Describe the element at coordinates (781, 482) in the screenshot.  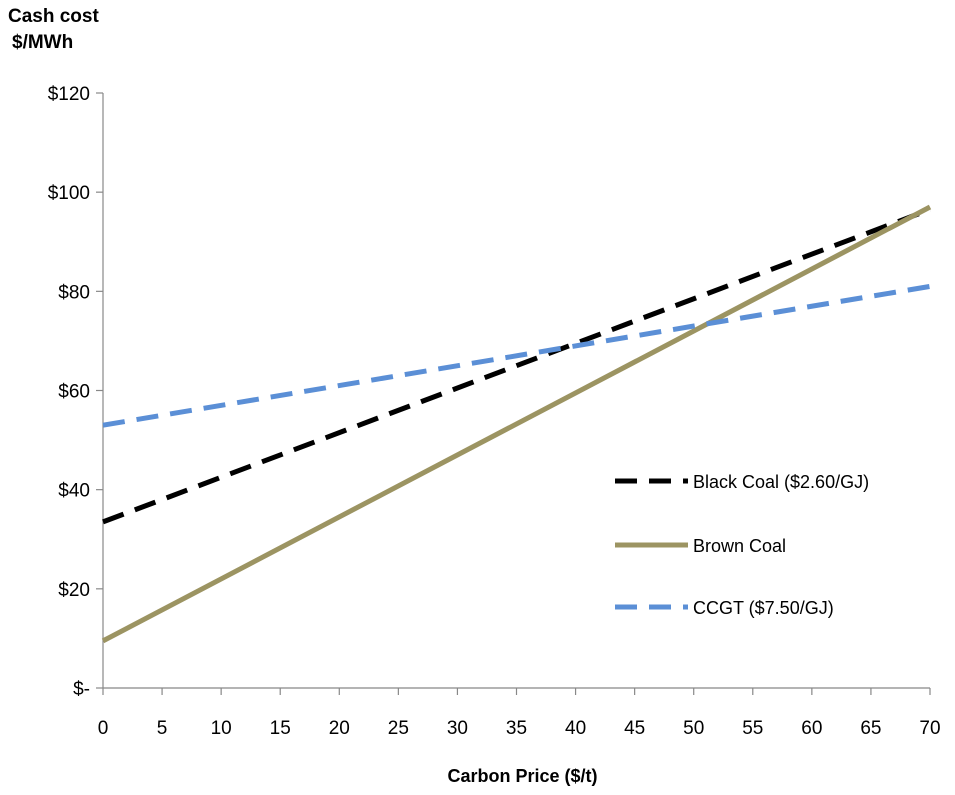
I see `legend-label-1: Black Coal ($2.60/GJ)` at that location.